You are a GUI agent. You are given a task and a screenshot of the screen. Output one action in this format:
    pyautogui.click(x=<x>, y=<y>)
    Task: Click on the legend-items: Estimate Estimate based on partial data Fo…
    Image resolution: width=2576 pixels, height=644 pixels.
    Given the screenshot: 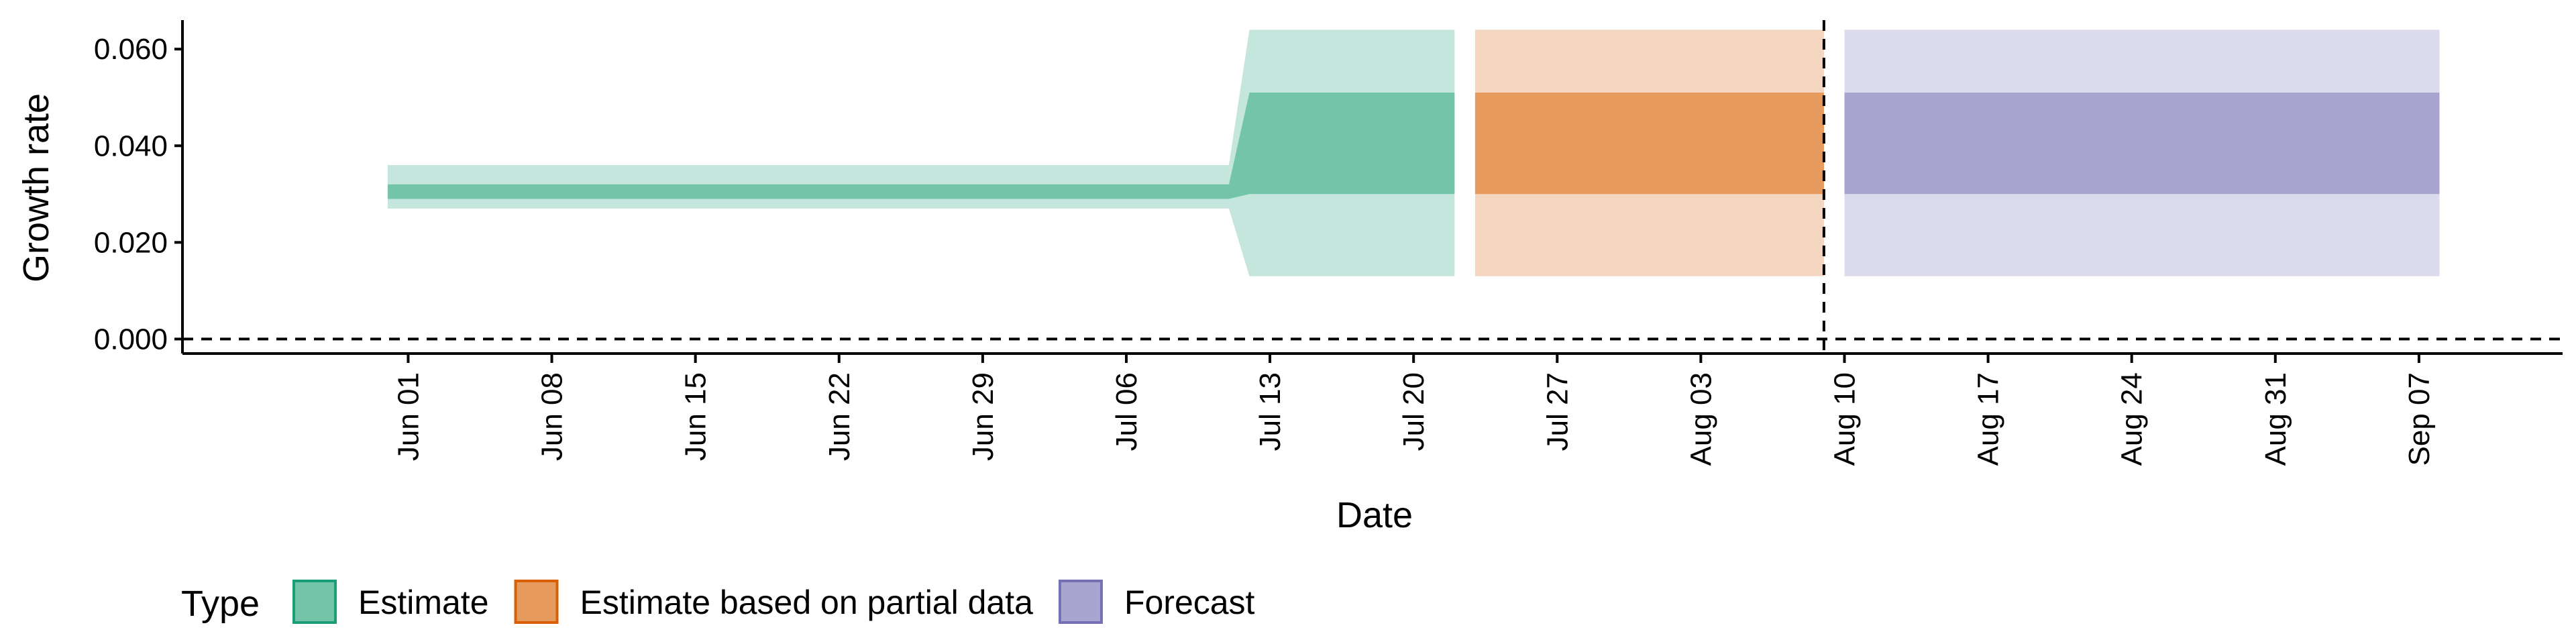 What is the action you would take?
    pyautogui.click(x=773, y=602)
    